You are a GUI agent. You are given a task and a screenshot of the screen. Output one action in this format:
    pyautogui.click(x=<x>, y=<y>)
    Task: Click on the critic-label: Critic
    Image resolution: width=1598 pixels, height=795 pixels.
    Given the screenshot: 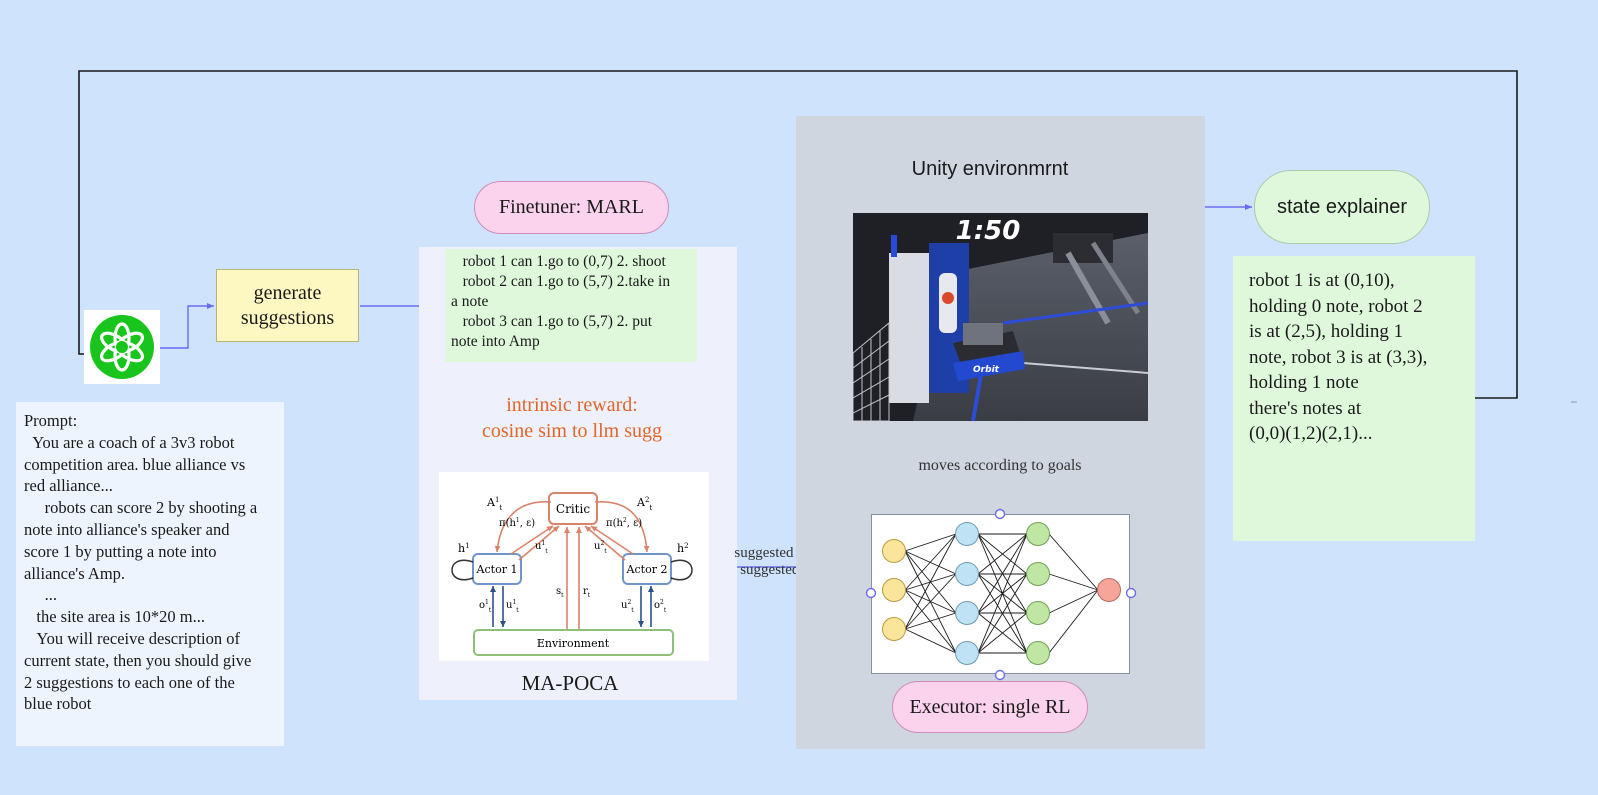 What is the action you would take?
    pyautogui.click(x=573, y=509)
    